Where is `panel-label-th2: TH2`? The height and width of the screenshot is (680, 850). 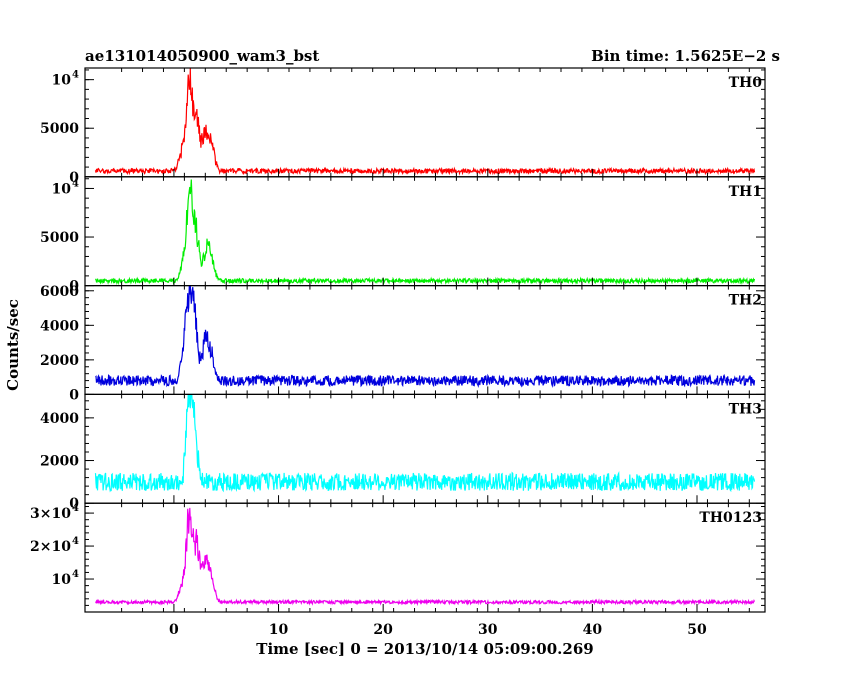 panel-label-th2: TH2 is located at coordinates (745, 301).